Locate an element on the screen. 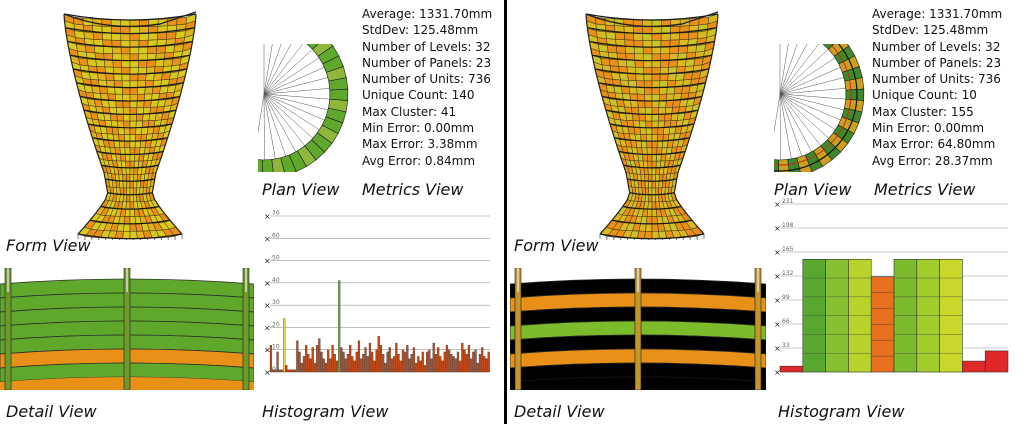 Image resolution: width=1024 pixels, height=424 pixels. svg-text: 70 is located at coordinates (276, 213).